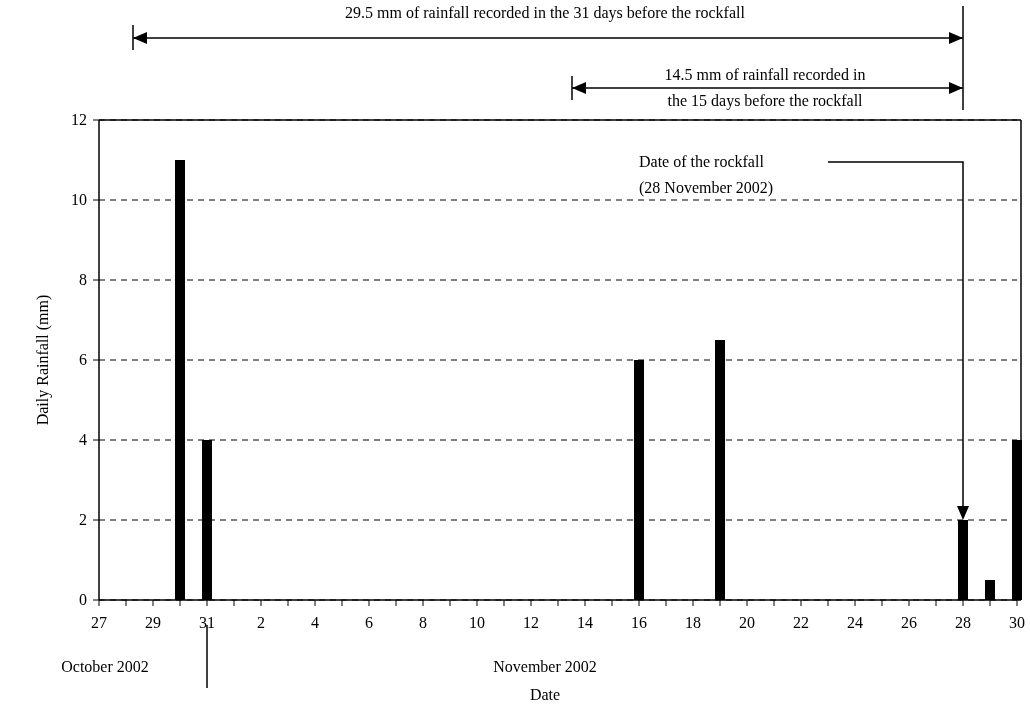 The height and width of the screenshot is (711, 1030). What do you see at coordinates (43, 360) in the screenshot?
I see `y-axis-title: Daily Rainfall (mm)` at bounding box center [43, 360].